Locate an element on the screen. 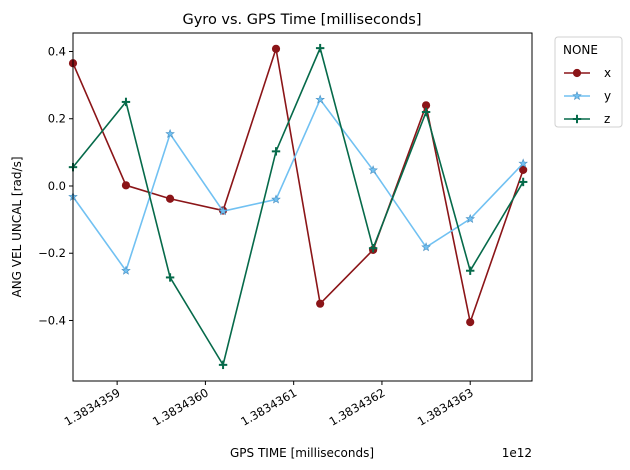 Image resolution: width=630 pixels, height=470 pixels. y-tick-label: −0.4 is located at coordinates (52, 320).